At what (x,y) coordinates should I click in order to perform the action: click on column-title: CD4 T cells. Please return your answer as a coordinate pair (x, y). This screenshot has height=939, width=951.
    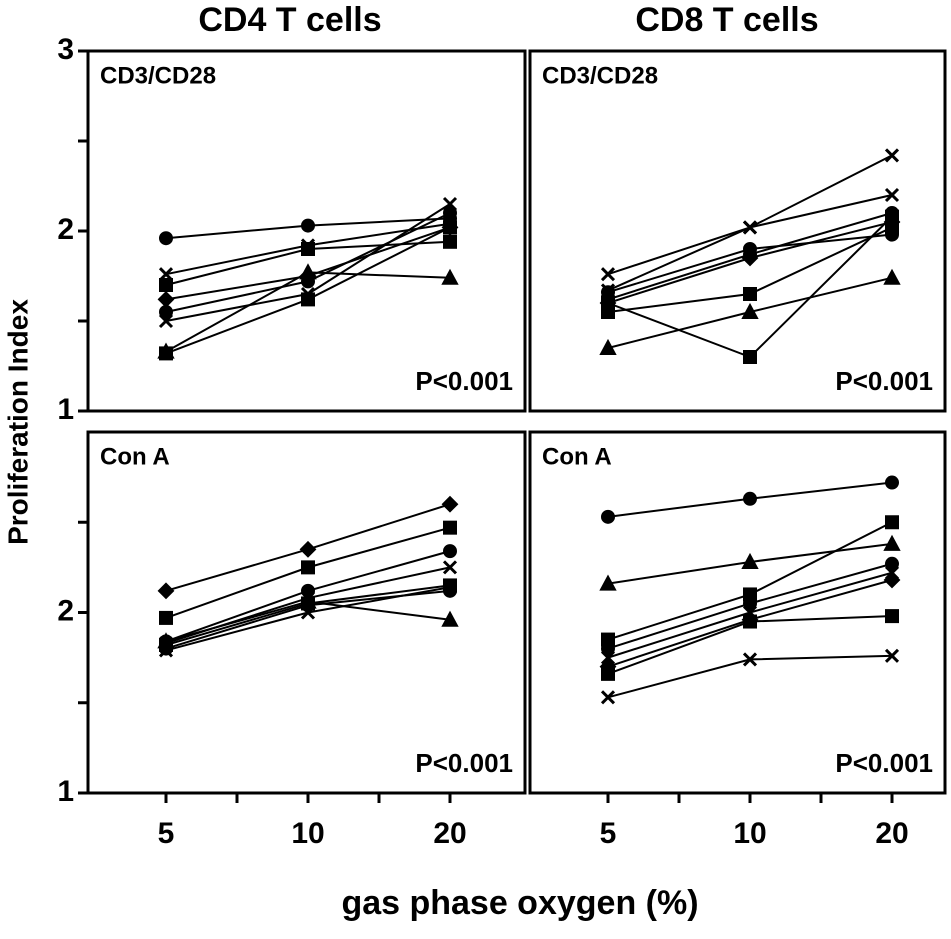
    Looking at the image, I should click on (289, 20).